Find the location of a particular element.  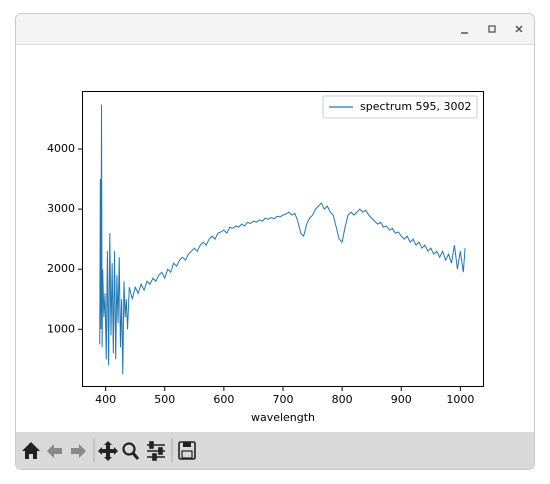

y-tick-label: 4000 is located at coordinates (61, 148).